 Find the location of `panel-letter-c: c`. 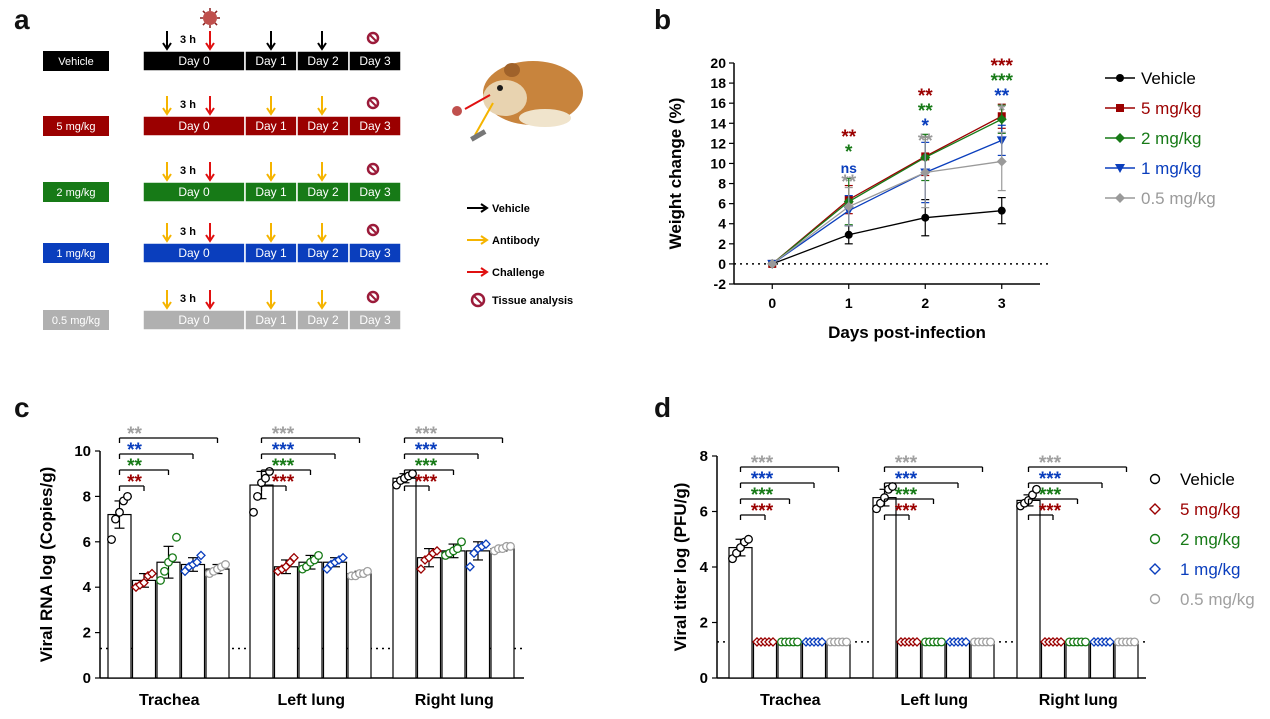

panel-letter-c: c is located at coordinates (22, 407).